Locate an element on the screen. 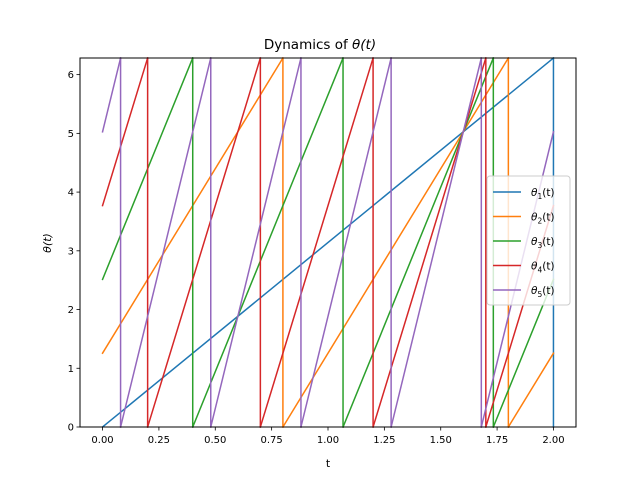 The width and height of the screenshot is (640, 480). y-tick-label: 0 is located at coordinates (71, 428).